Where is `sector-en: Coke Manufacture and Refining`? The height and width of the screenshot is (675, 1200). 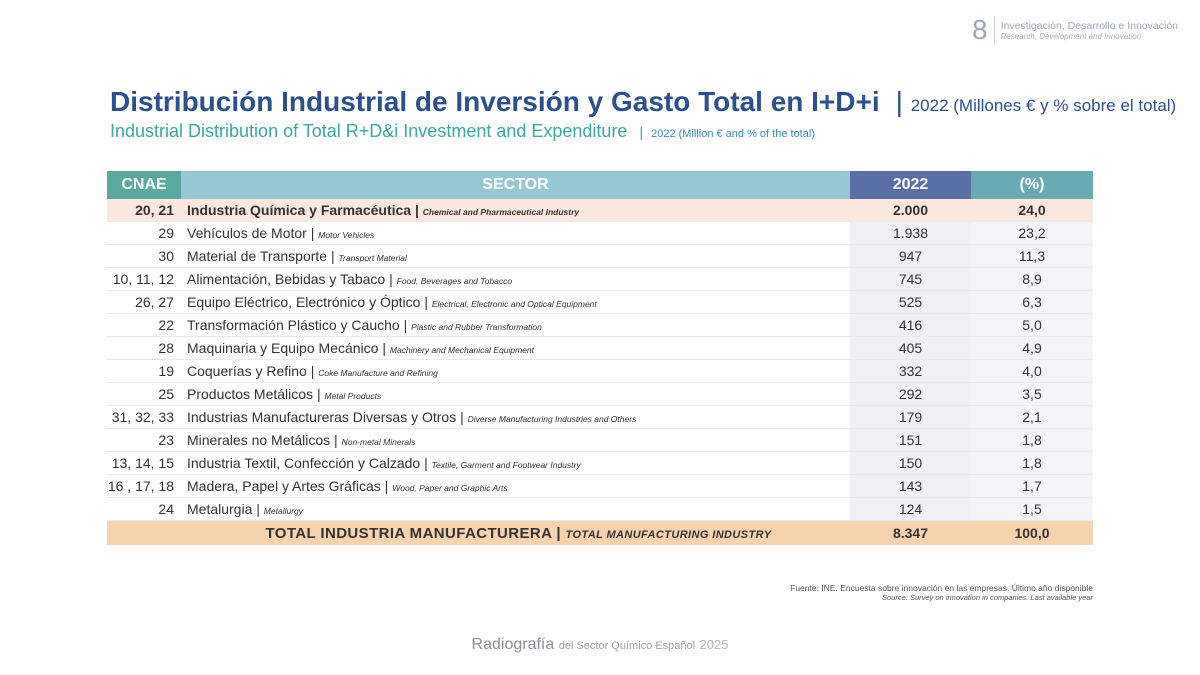
sector-en: Coke Manufacture and Refining is located at coordinates (378, 373).